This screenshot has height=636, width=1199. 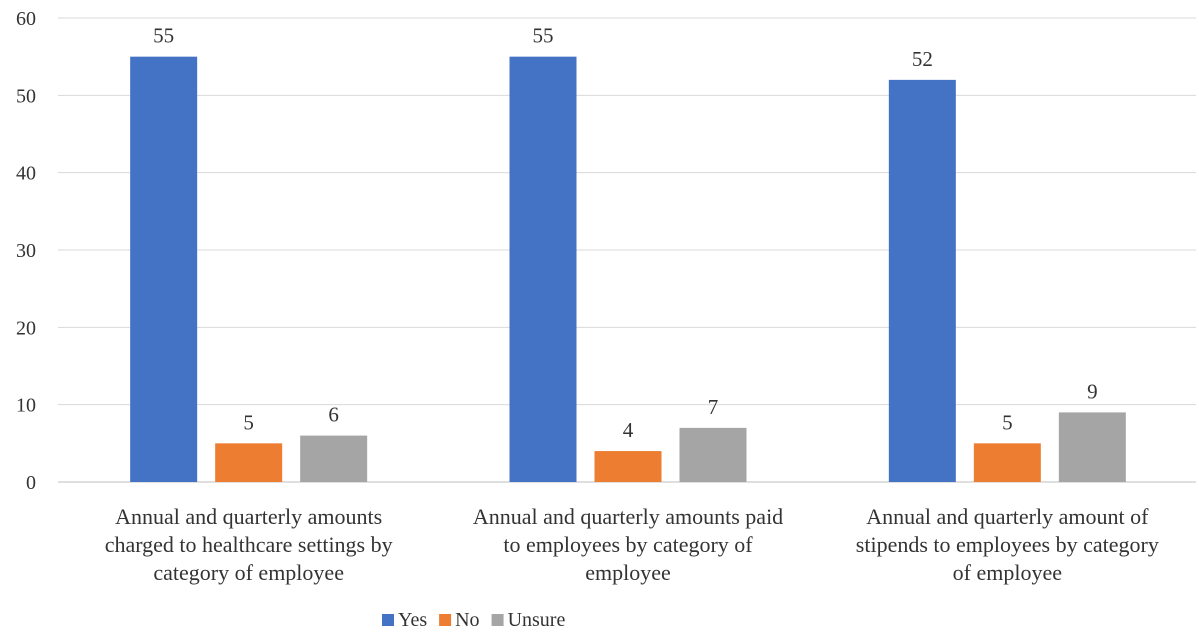 I want to click on x-category-label-line: Annual and quarterly amounts paid, so click(x=628, y=516).